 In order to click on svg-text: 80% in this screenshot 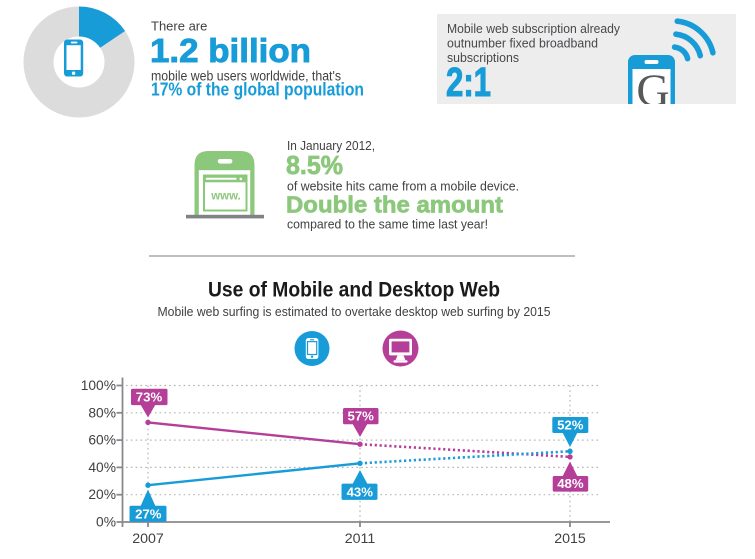, I will do `click(102, 412)`.